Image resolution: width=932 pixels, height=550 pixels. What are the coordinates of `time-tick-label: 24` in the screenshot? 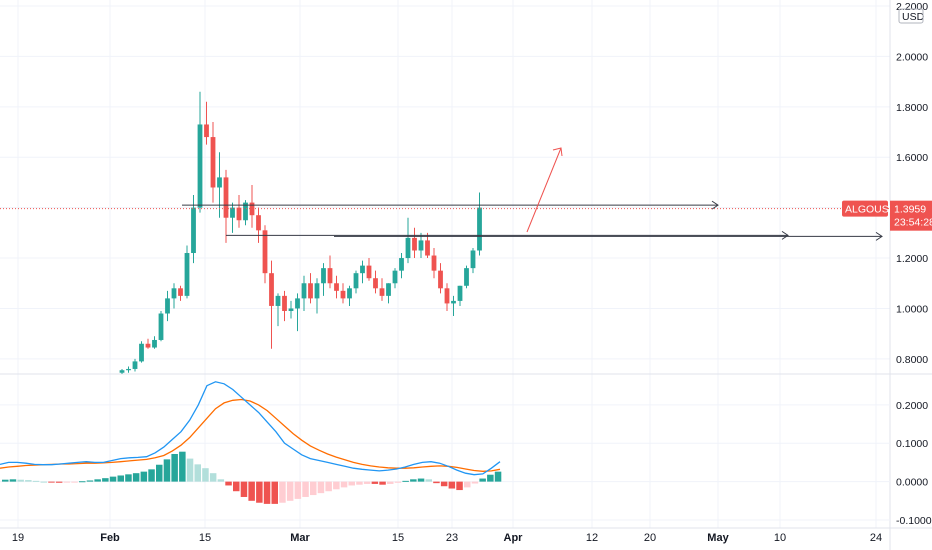 It's located at (876, 538).